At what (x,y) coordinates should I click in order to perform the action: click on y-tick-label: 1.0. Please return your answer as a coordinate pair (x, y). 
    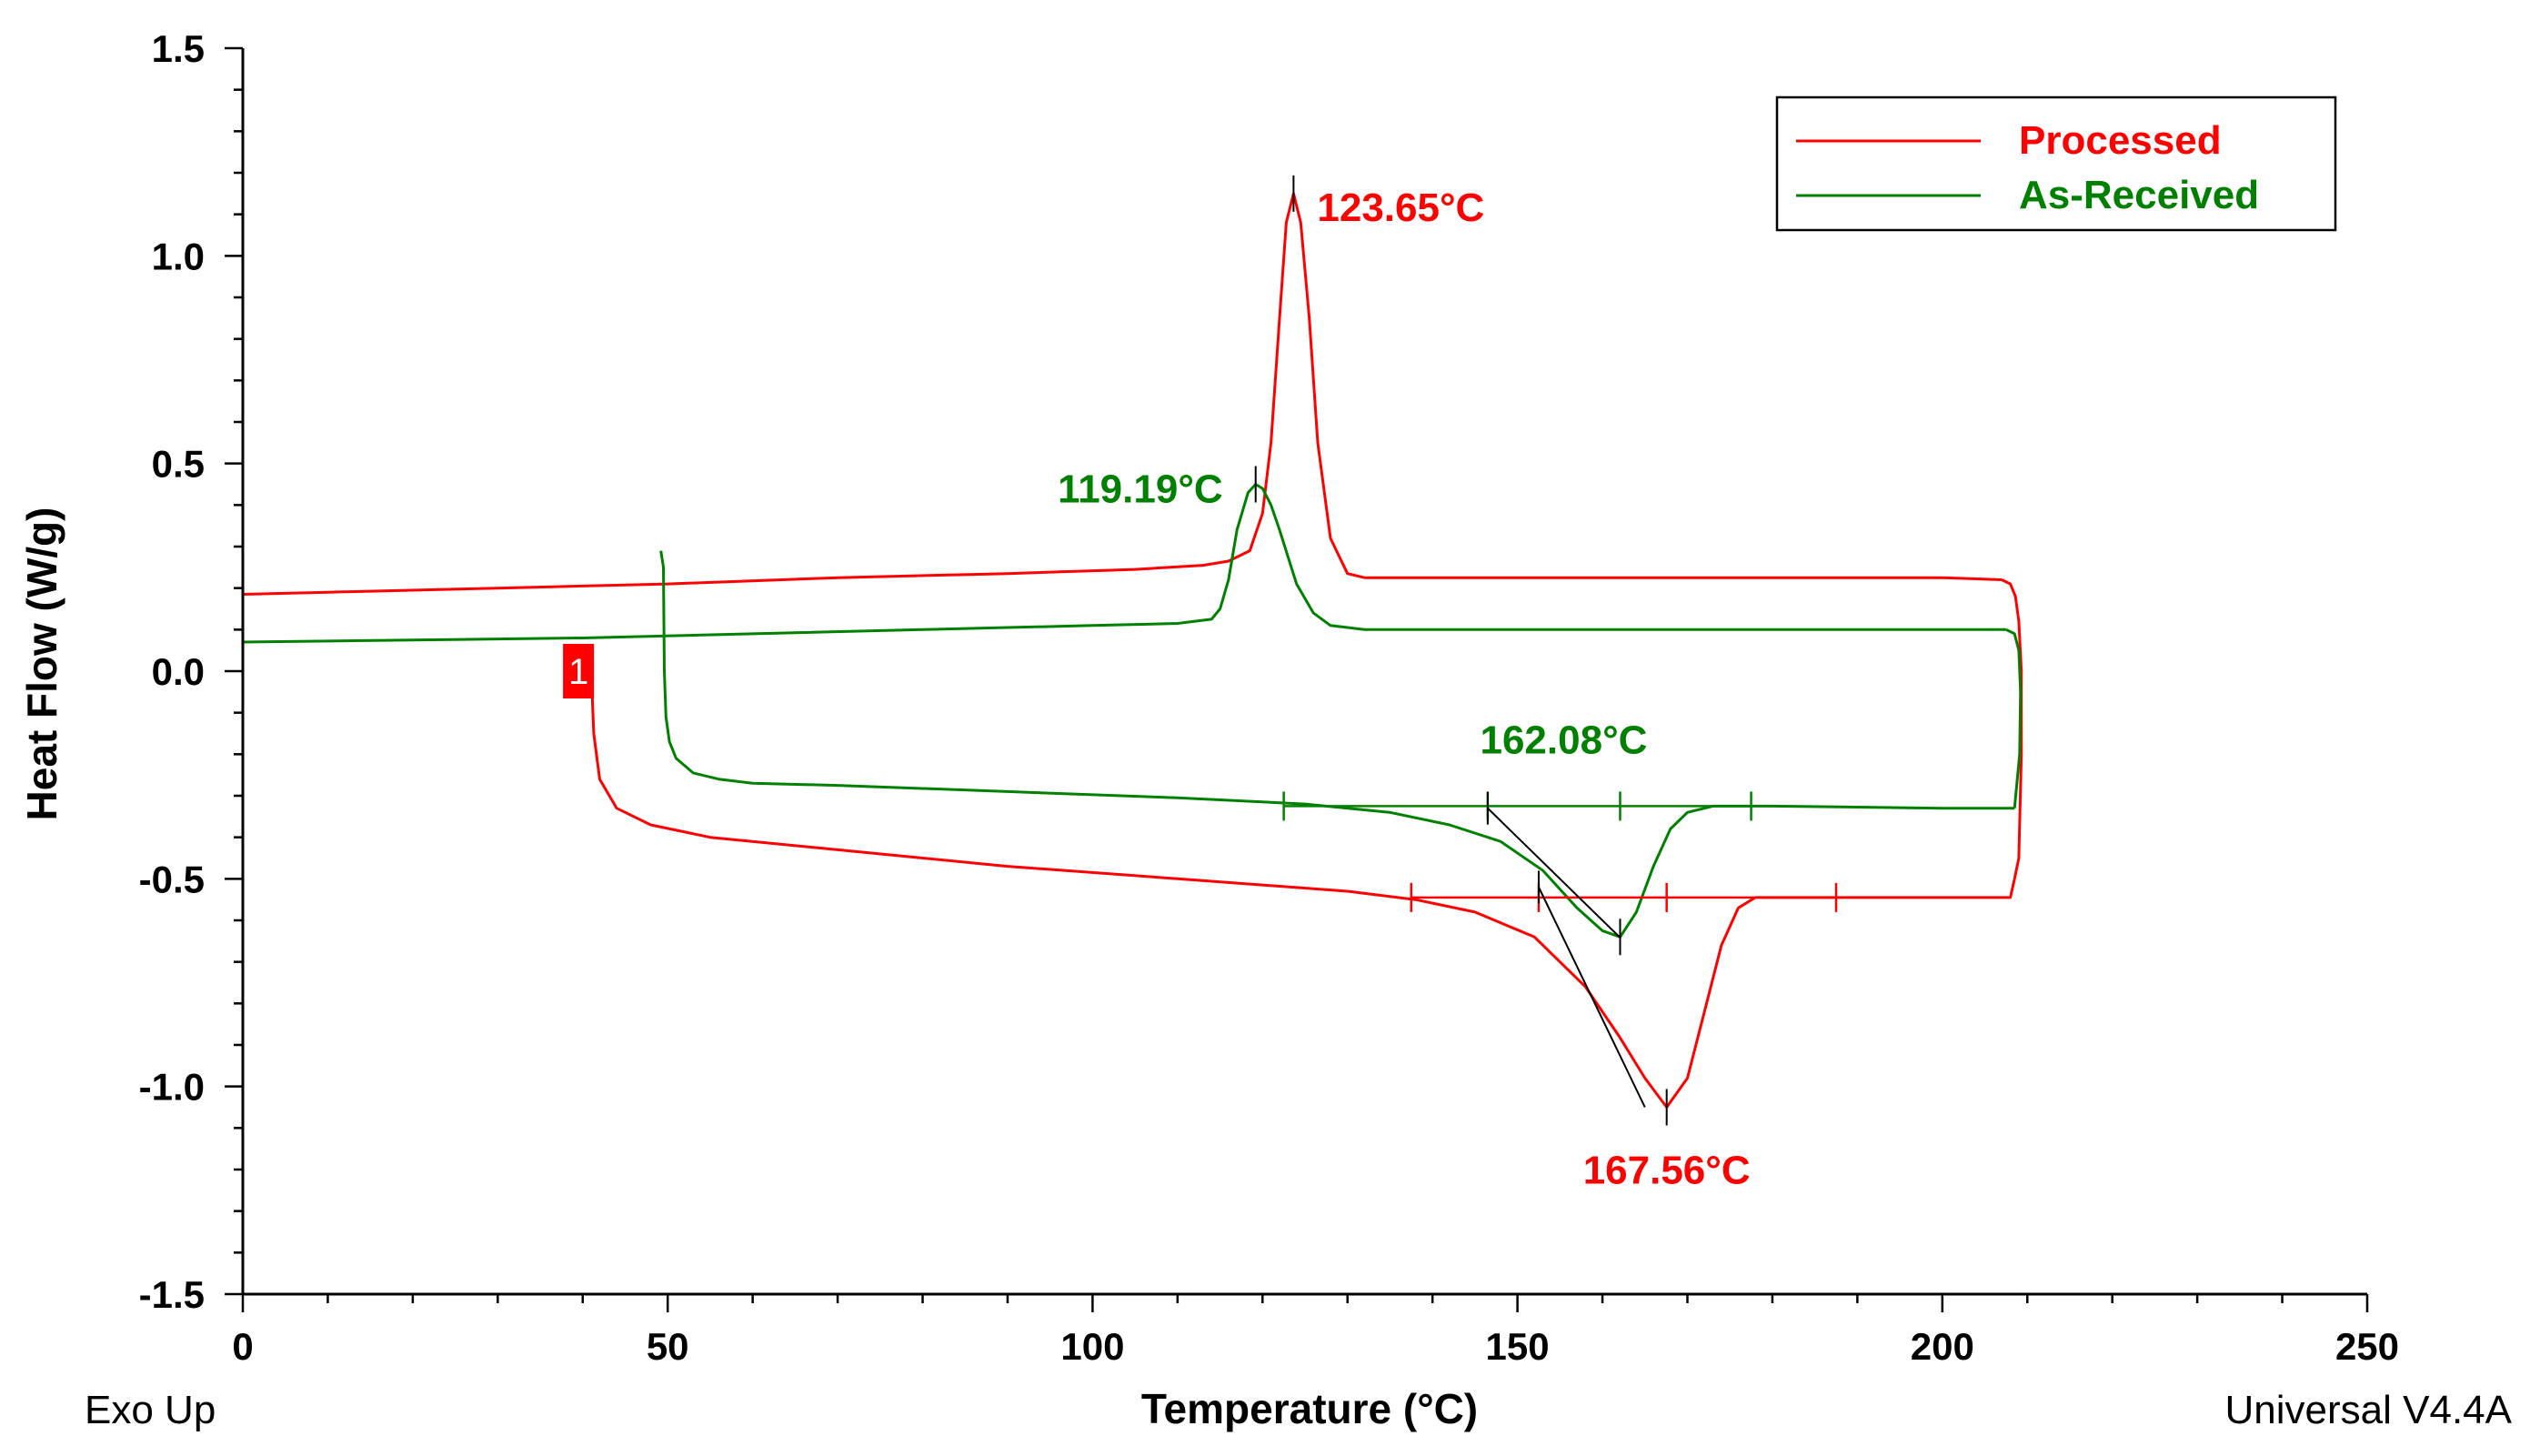
    Looking at the image, I should click on (178, 256).